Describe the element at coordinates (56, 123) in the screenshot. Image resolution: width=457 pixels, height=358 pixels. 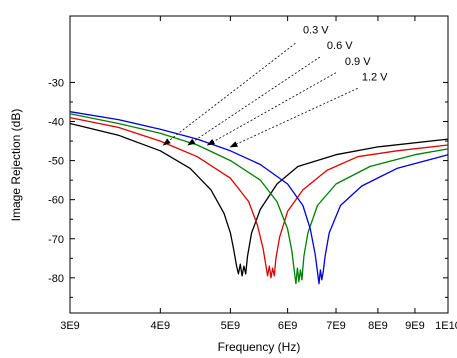
I see `y-tick-label: -40` at that location.